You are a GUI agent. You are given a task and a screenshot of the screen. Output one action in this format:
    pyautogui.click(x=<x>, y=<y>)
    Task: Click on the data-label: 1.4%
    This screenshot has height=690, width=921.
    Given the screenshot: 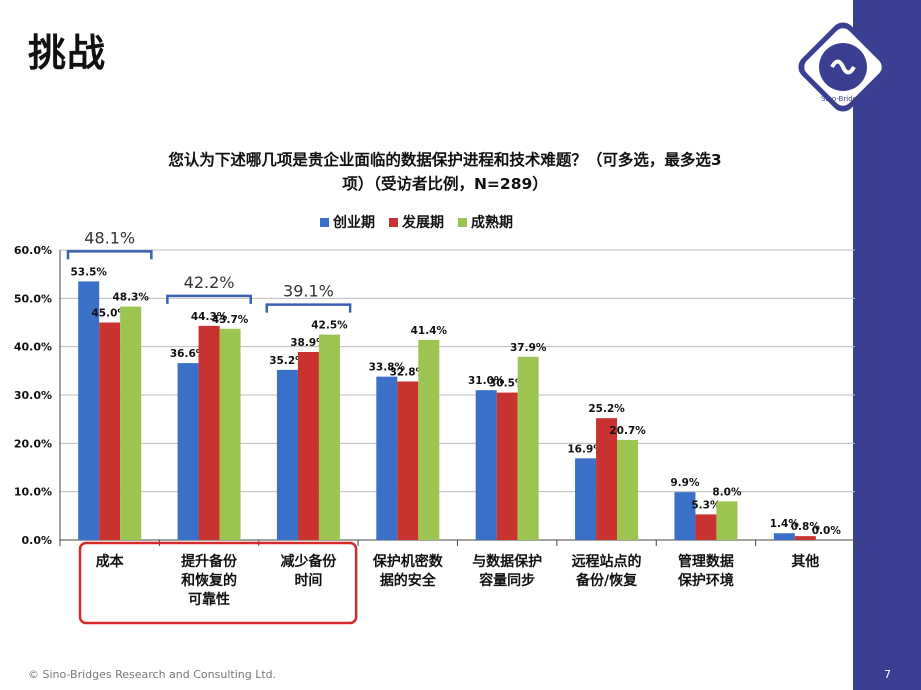 What is the action you would take?
    pyautogui.click(x=785, y=524)
    